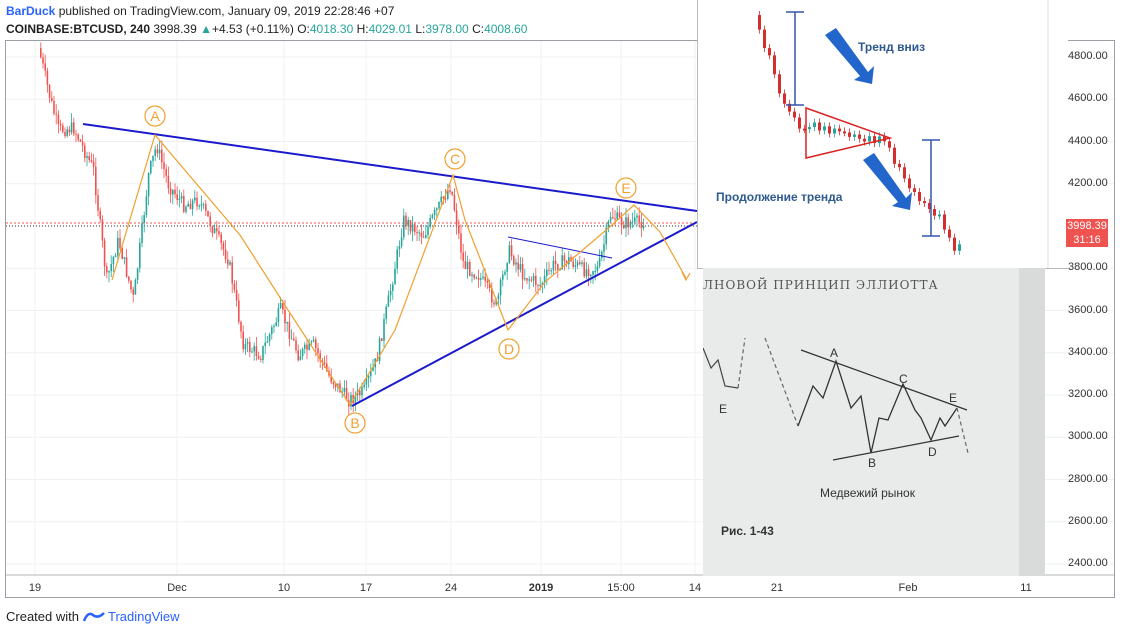 The height and width of the screenshot is (635, 1122). I want to click on footer-brand: TradingView, so click(144, 616).